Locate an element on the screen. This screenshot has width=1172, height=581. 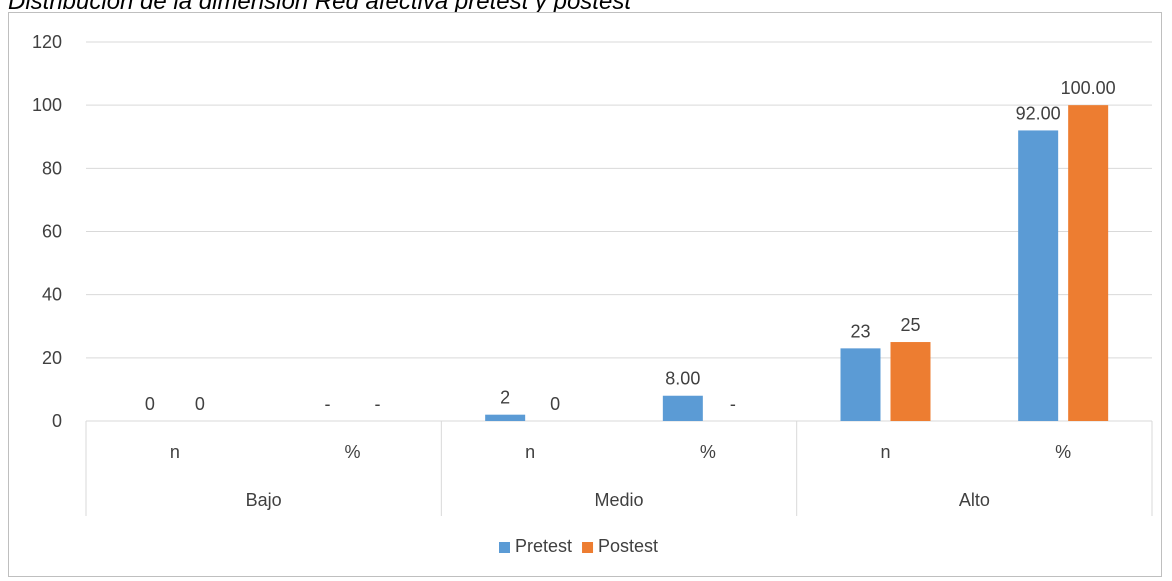
x-group-label-alto: Alto is located at coordinates (974, 500).